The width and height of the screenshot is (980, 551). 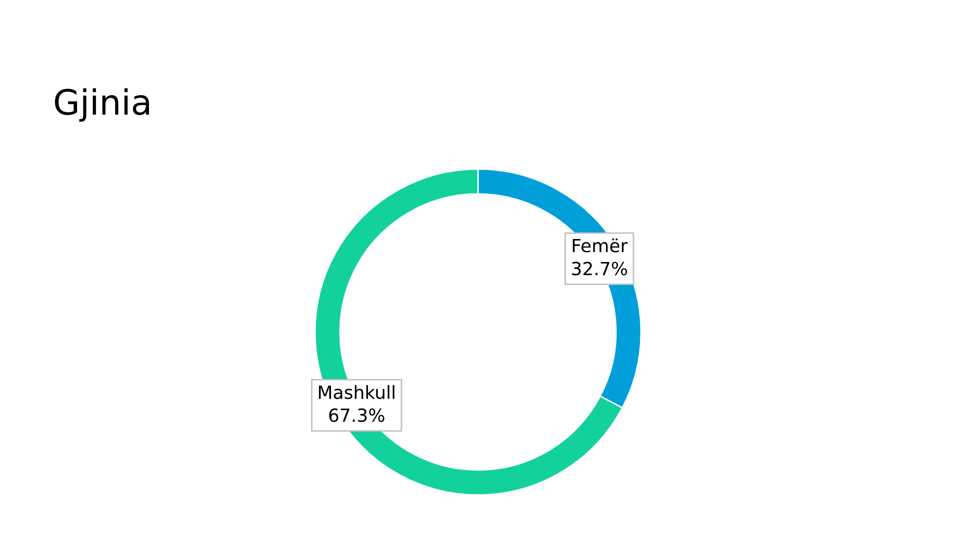 What do you see at coordinates (600, 245) in the screenshot?
I see `slice-label: Femër` at bounding box center [600, 245].